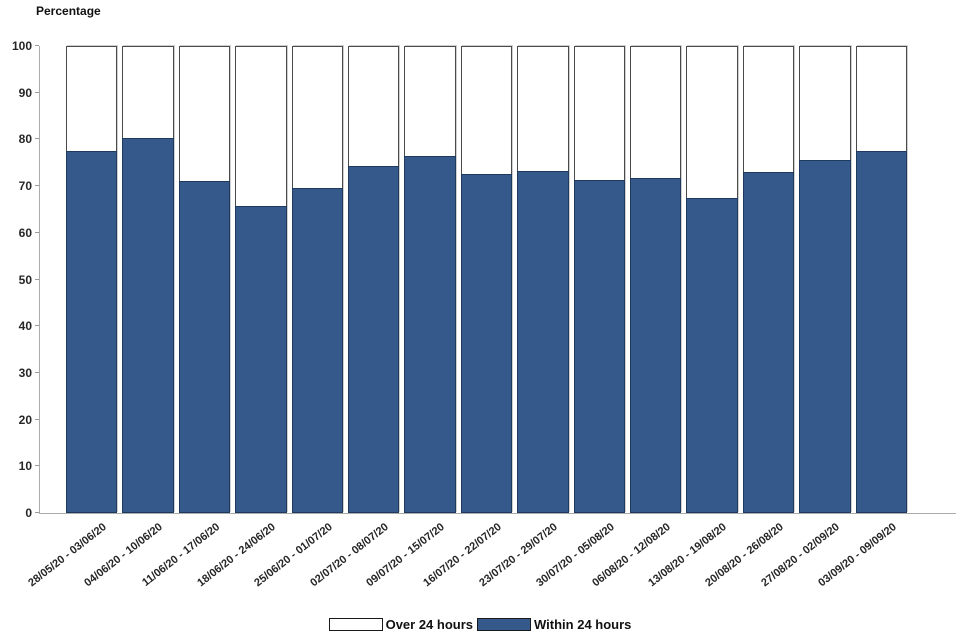 The width and height of the screenshot is (960, 640). I want to click on legend-label-over-24-hours: Over 24 hours, so click(429, 624).